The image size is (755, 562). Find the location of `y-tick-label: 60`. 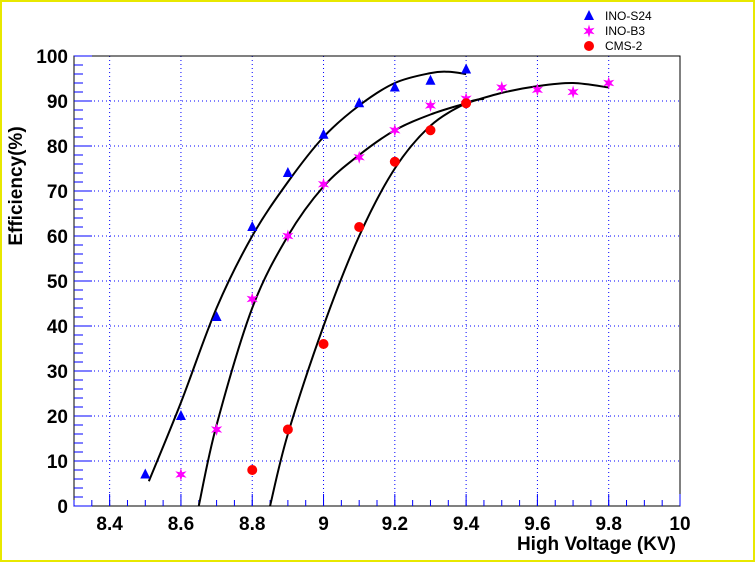

y-tick-label: 60 is located at coordinates (57, 237).